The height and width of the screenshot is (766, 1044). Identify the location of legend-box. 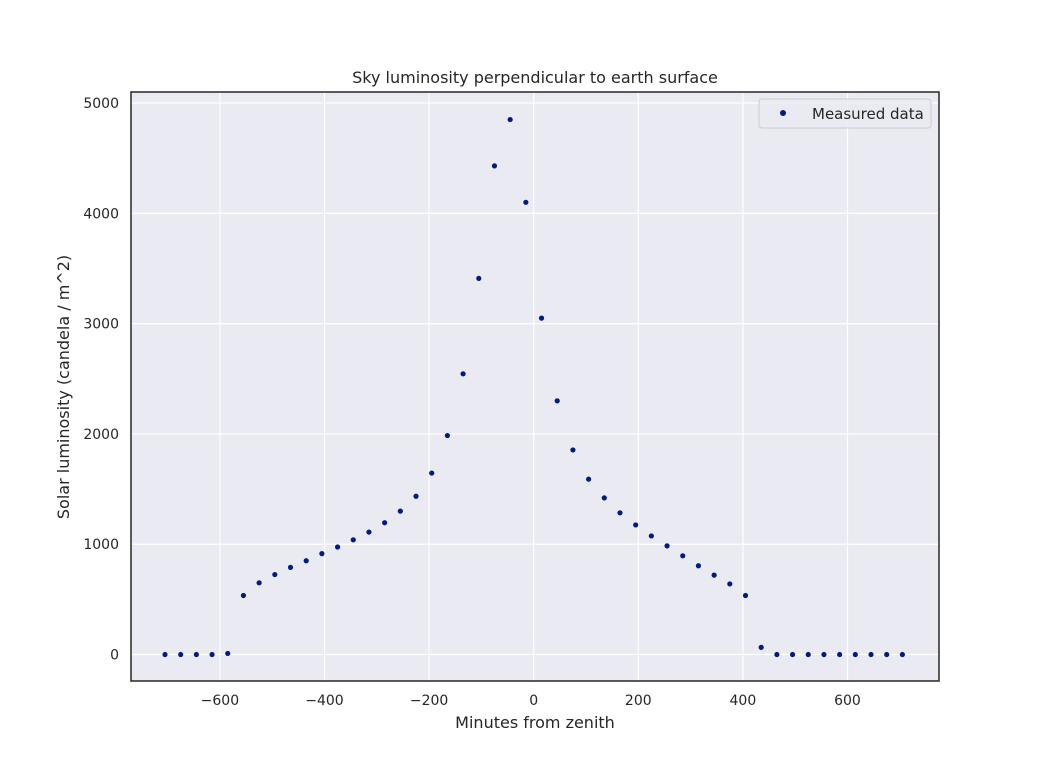
(845, 113).